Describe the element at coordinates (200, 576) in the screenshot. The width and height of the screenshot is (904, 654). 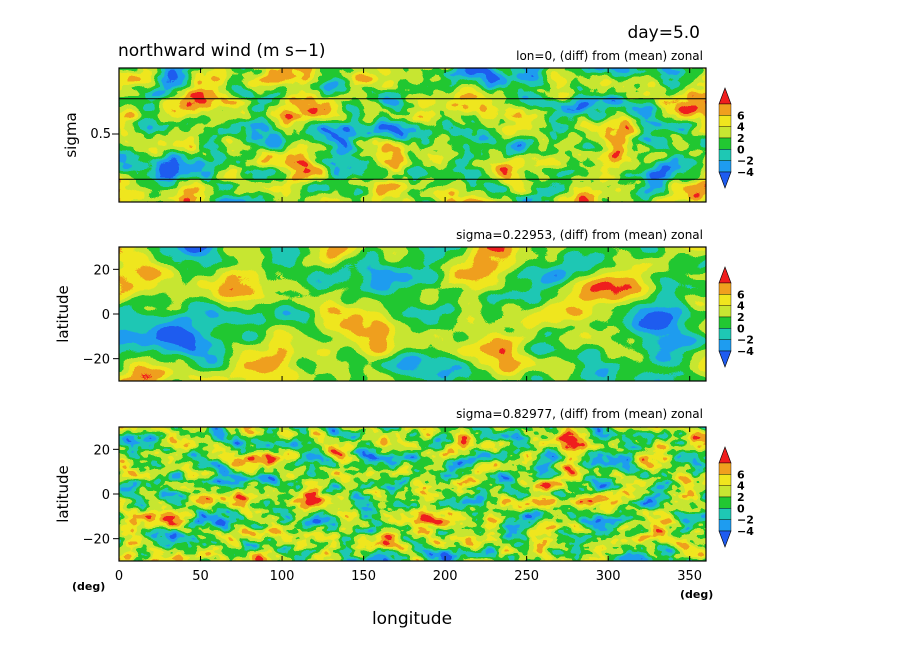
I see `xtick-label: 50` at that location.